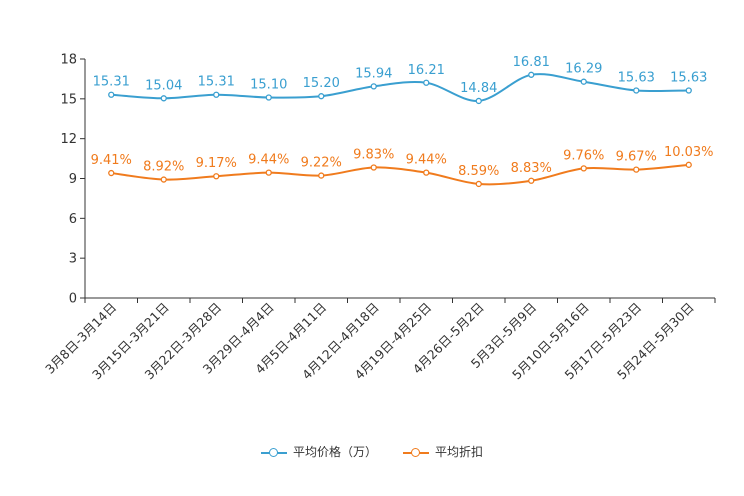 The width and height of the screenshot is (744, 496). I want to click on series-1-data-label: 9.22%, so click(321, 163).